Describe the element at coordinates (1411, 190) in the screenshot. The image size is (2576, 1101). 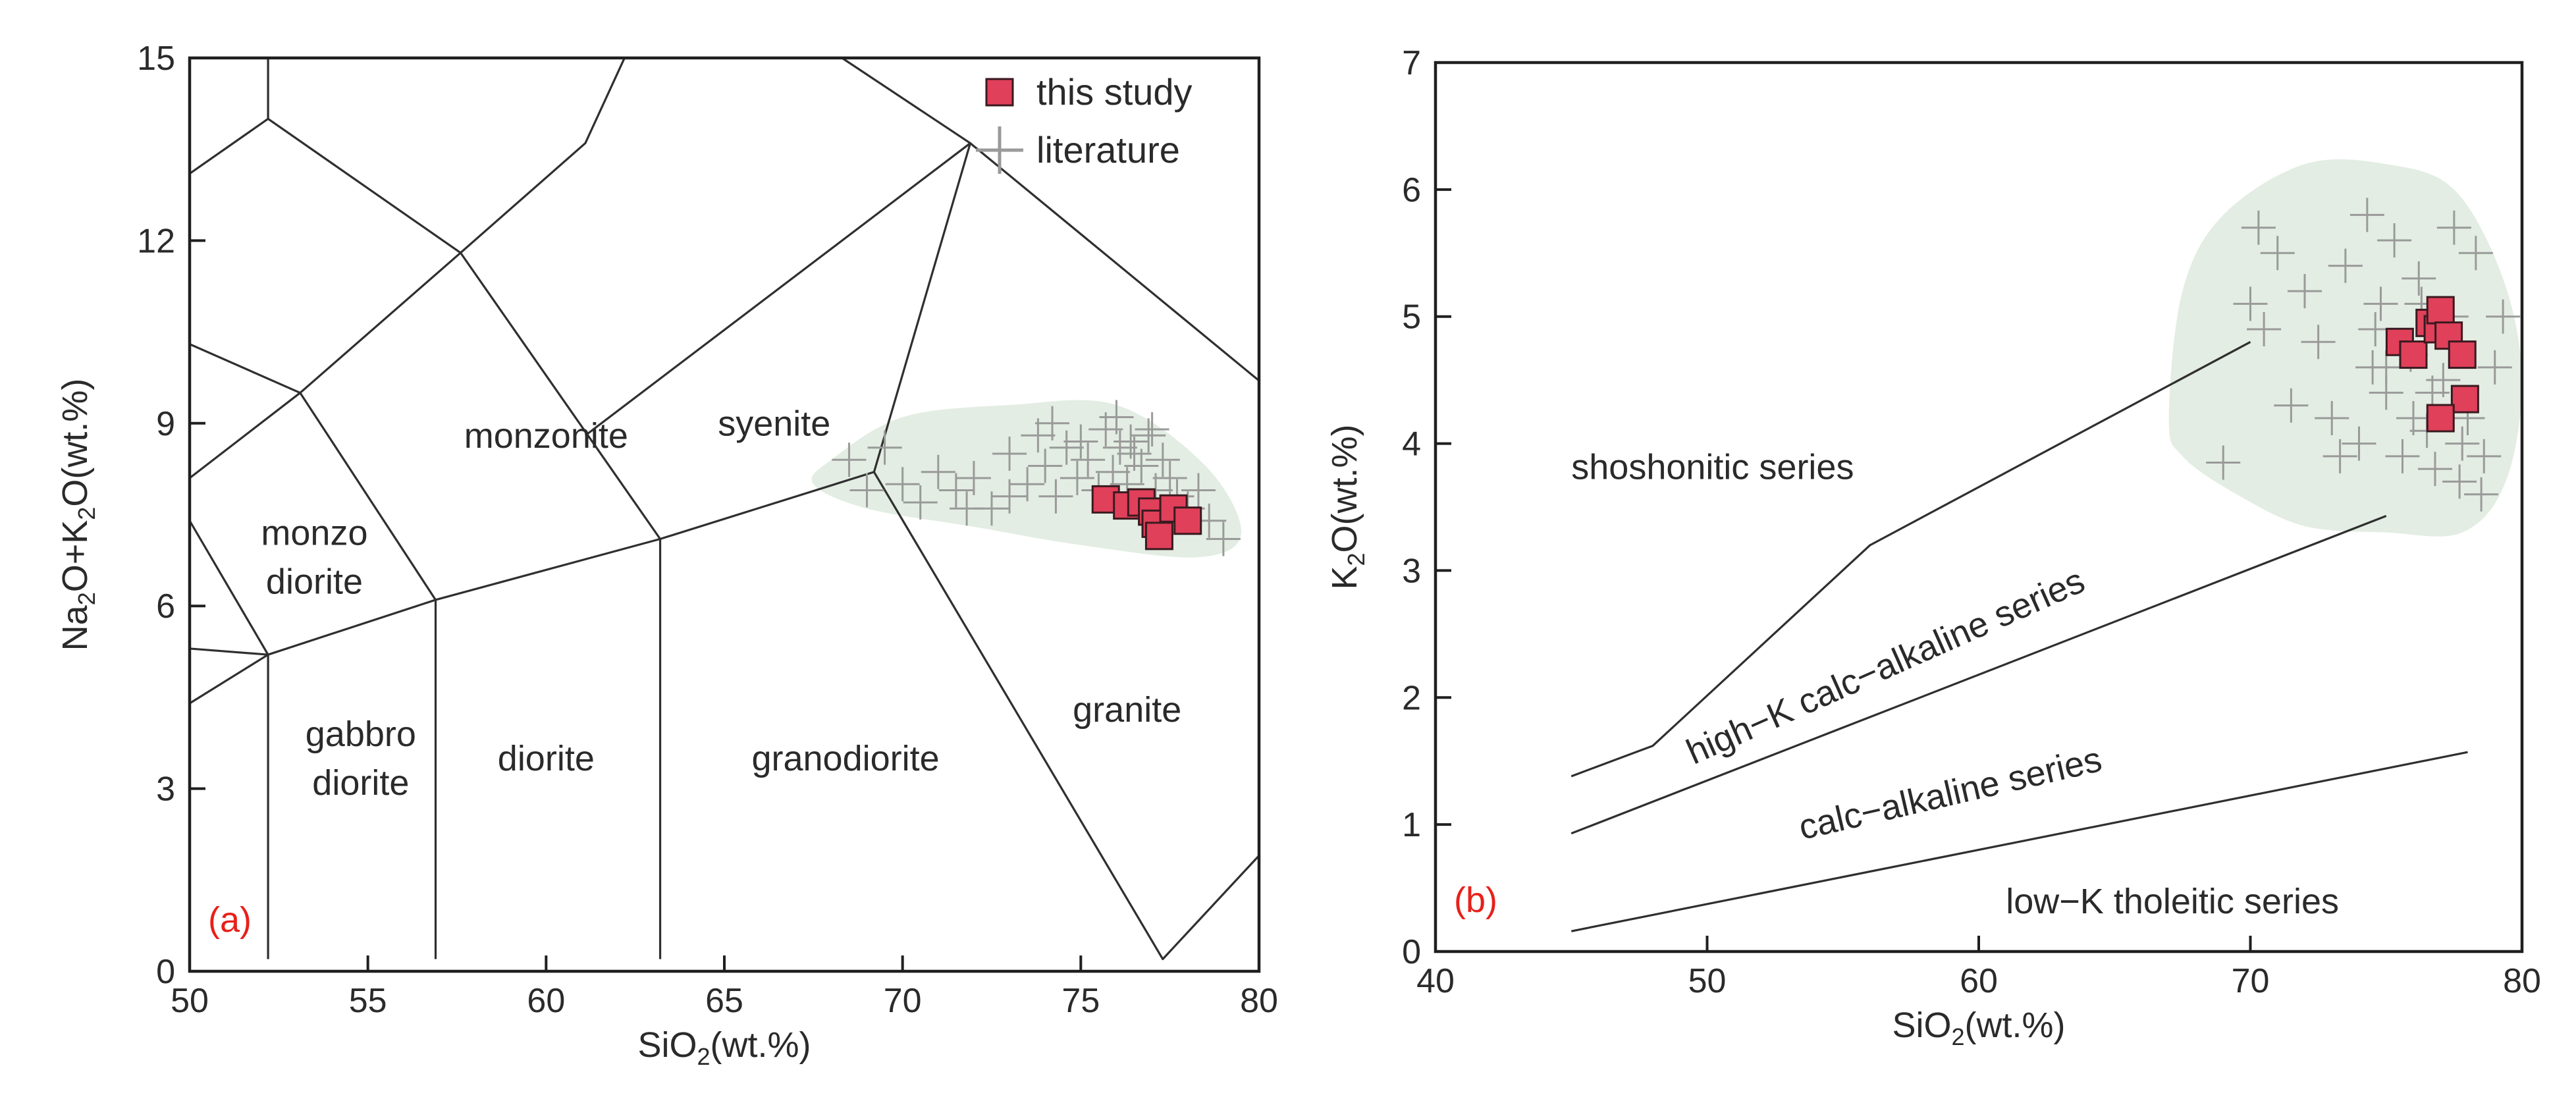
I see `y-tick-label: 6` at that location.